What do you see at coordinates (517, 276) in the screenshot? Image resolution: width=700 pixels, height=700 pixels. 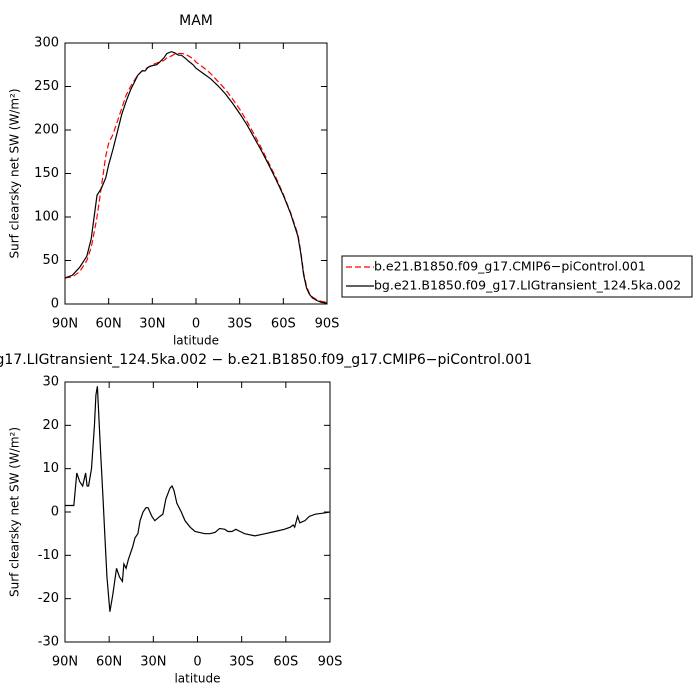 I see `legend-box` at bounding box center [517, 276].